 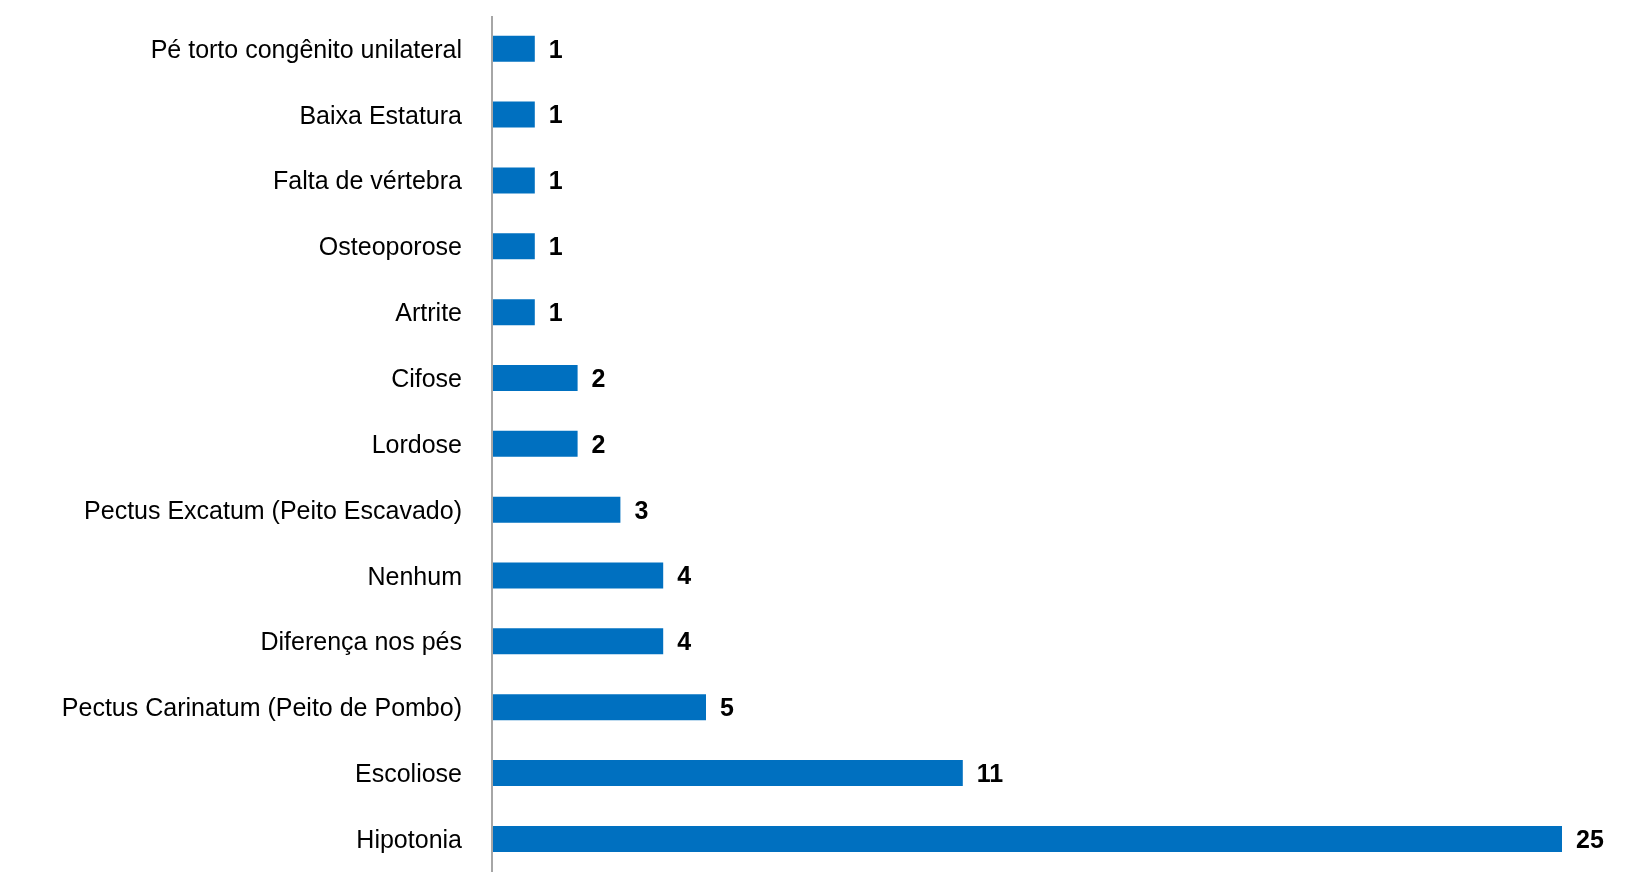 What do you see at coordinates (414, 575) in the screenshot?
I see `y-tick-label: Nenhum` at bounding box center [414, 575].